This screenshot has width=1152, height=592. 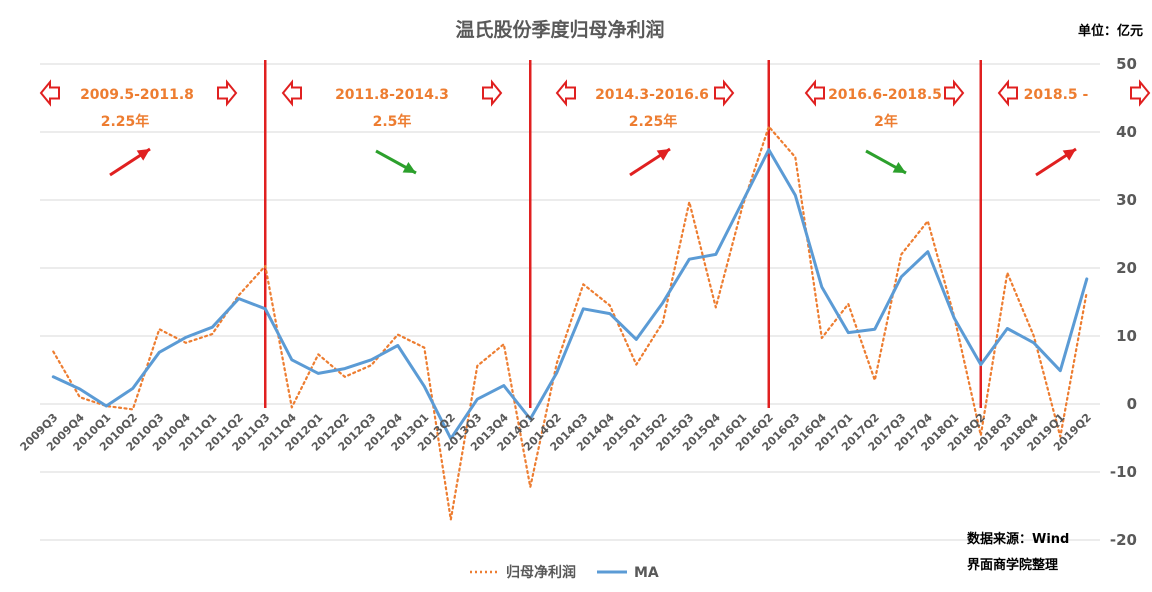 What do you see at coordinates (1123, 302) in the screenshot?
I see `y-axis-ticks: -20 -10 0 10 20 30 40 50` at bounding box center [1123, 302].